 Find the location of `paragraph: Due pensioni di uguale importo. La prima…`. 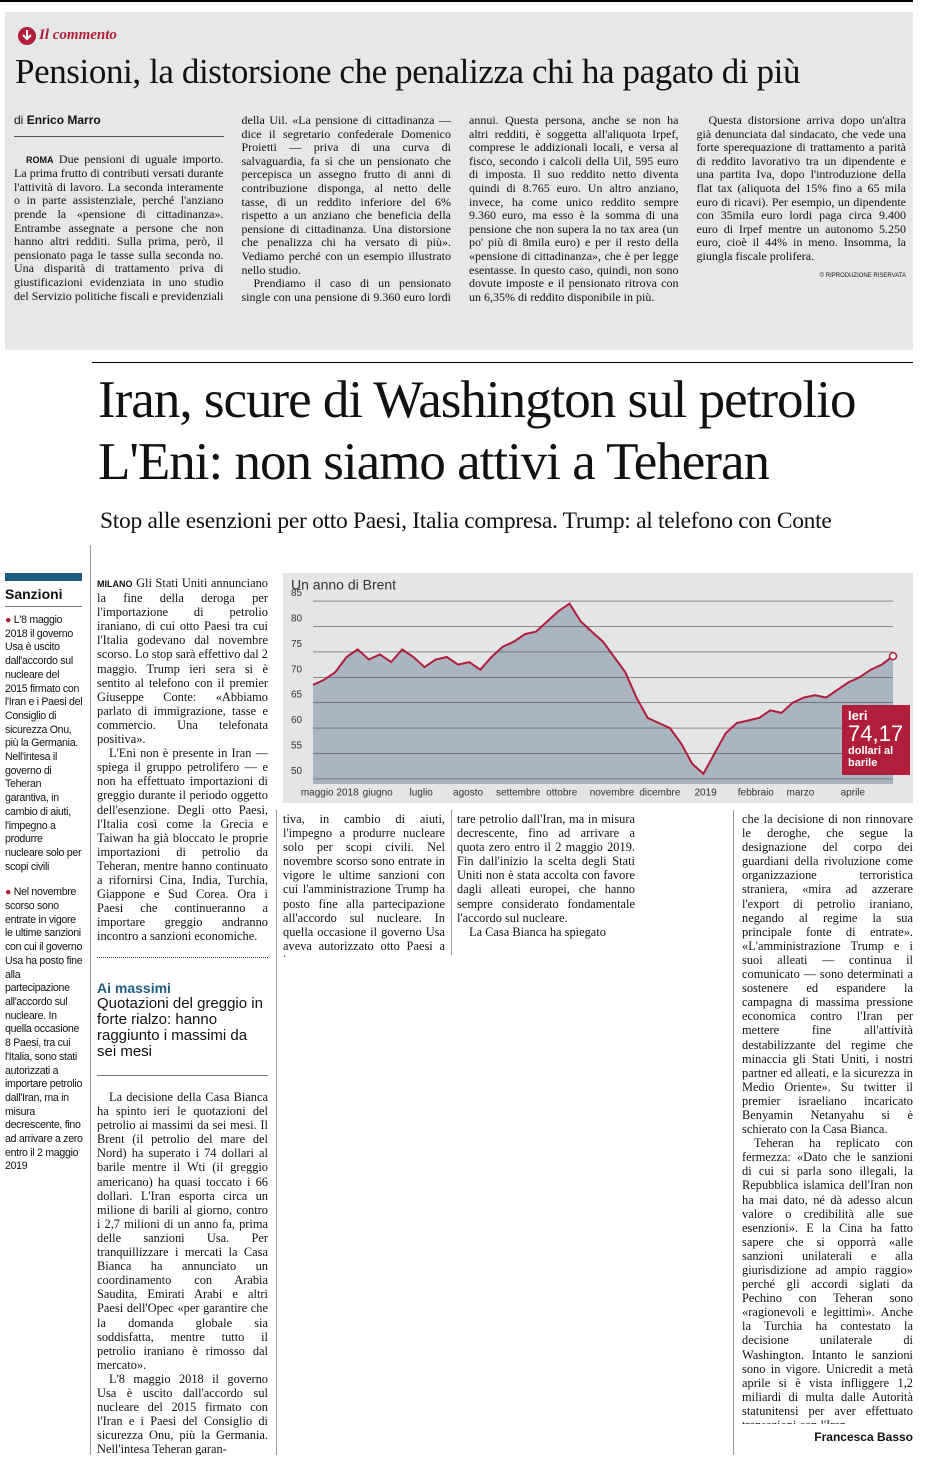

paragraph: Due pensioni di uguale importo. La prima… is located at coordinates (232, 208).